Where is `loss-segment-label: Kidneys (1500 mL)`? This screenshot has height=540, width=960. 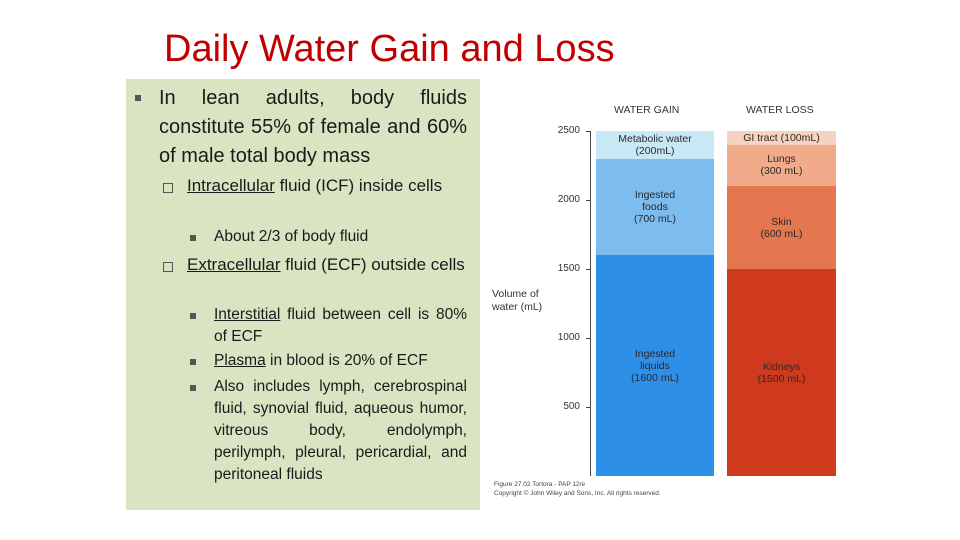 loss-segment-label: Kidneys (1500 mL) is located at coordinates (782, 373).